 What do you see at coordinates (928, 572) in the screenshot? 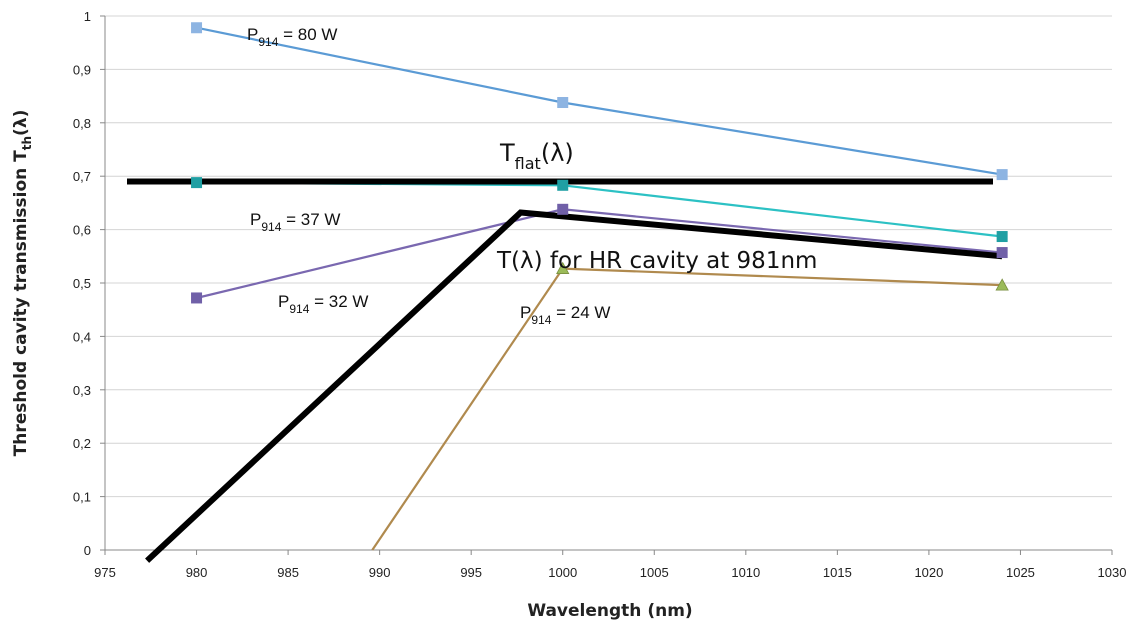
I see `x-tick-label: 1020` at bounding box center [928, 572].